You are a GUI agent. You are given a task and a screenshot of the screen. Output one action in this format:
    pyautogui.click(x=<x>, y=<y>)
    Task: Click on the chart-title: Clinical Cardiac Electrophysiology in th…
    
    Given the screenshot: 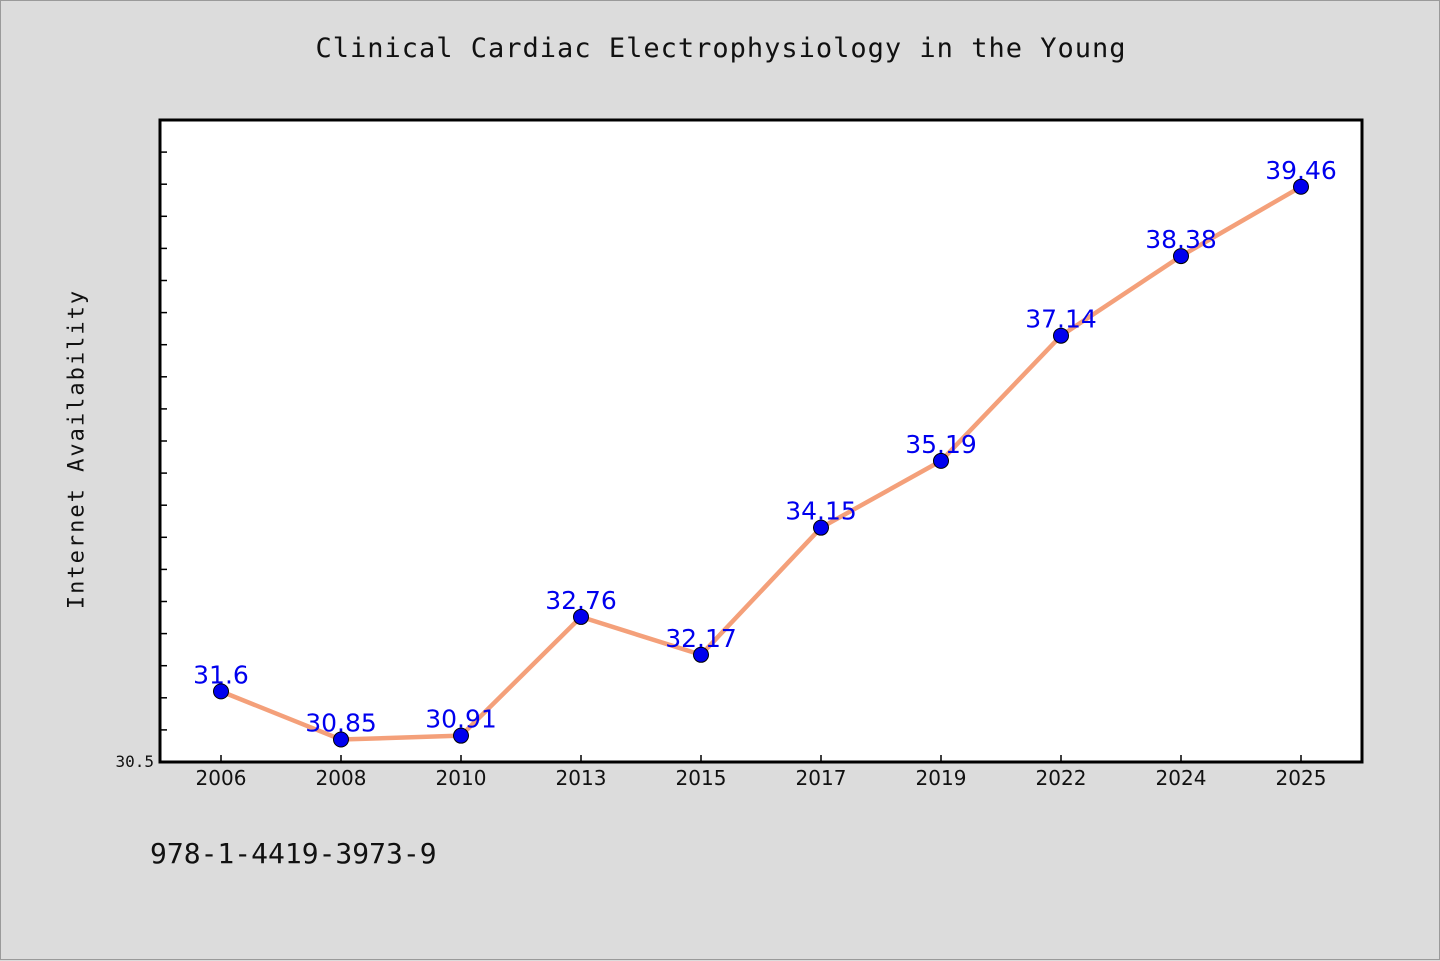 What is the action you would take?
    pyautogui.click(x=721, y=48)
    